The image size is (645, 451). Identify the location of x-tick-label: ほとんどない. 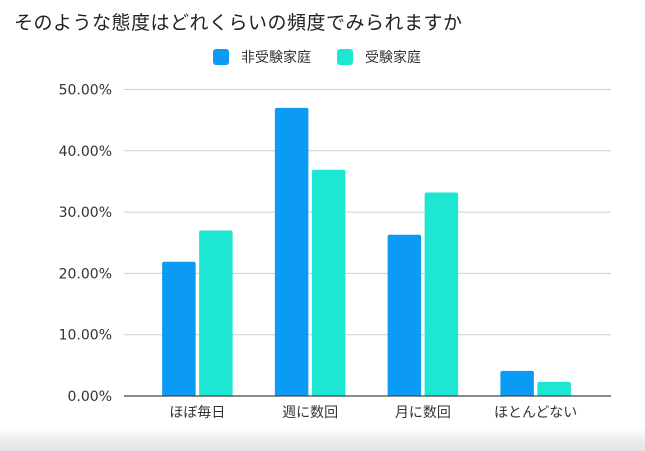
(535, 413).